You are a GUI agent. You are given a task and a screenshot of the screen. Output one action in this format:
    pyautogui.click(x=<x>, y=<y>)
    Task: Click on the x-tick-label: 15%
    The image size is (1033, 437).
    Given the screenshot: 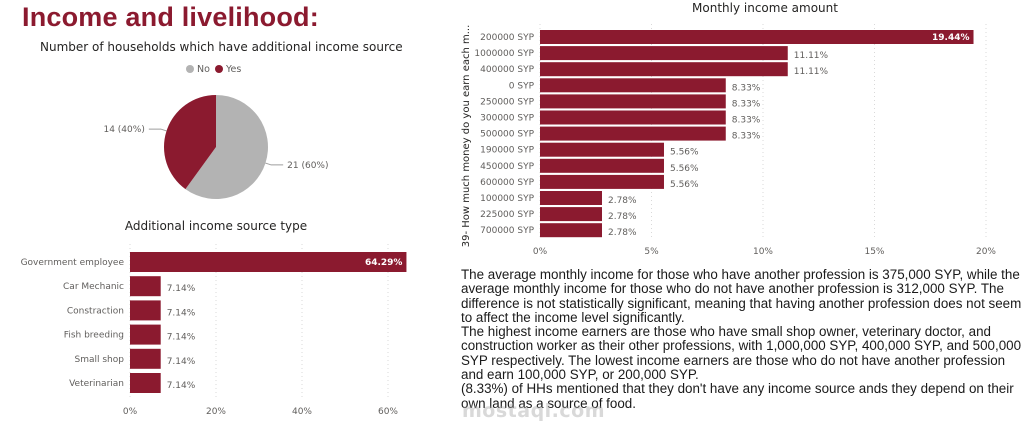 What is the action you would take?
    pyautogui.click(x=874, y=252)
    